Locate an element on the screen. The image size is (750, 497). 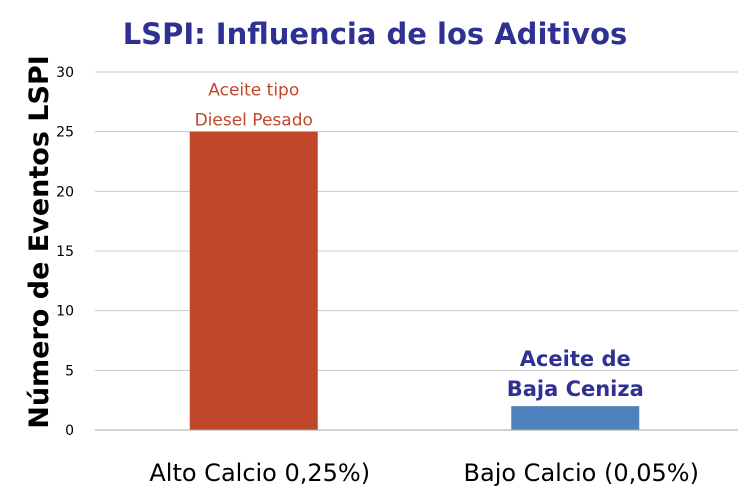
y-tick-label: 10 is located at coordinates (65, 312).